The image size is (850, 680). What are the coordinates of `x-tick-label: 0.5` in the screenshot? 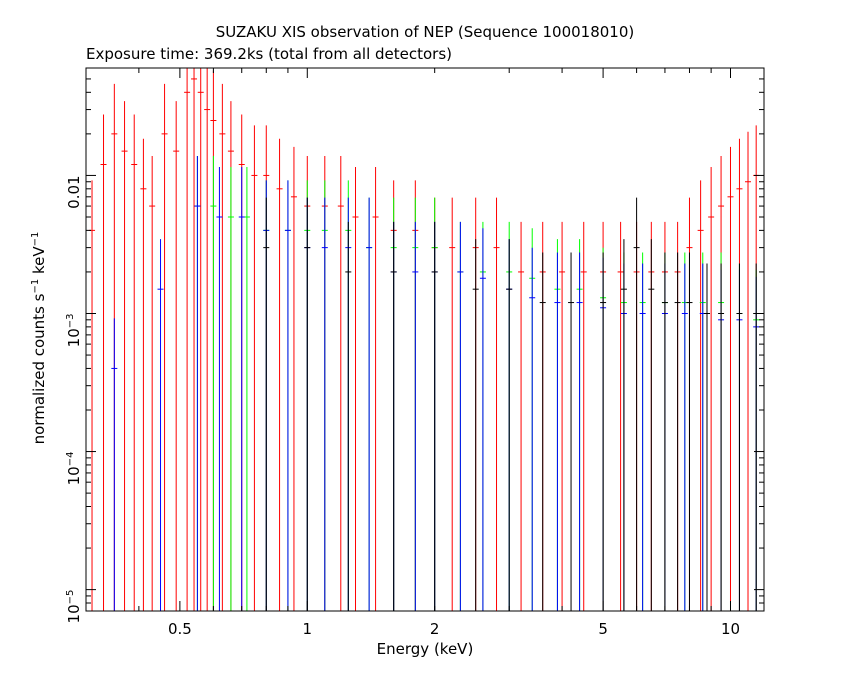 It's located at (180, 629).